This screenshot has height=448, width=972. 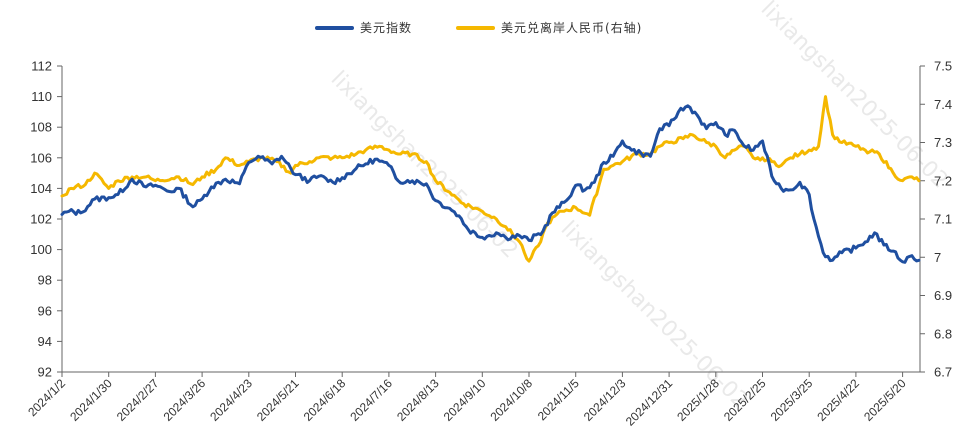 What do you see at coordinates (41, 96) in the screenshot?
I see `y-left-tick-label: 110` at bounding box center [41, 96].